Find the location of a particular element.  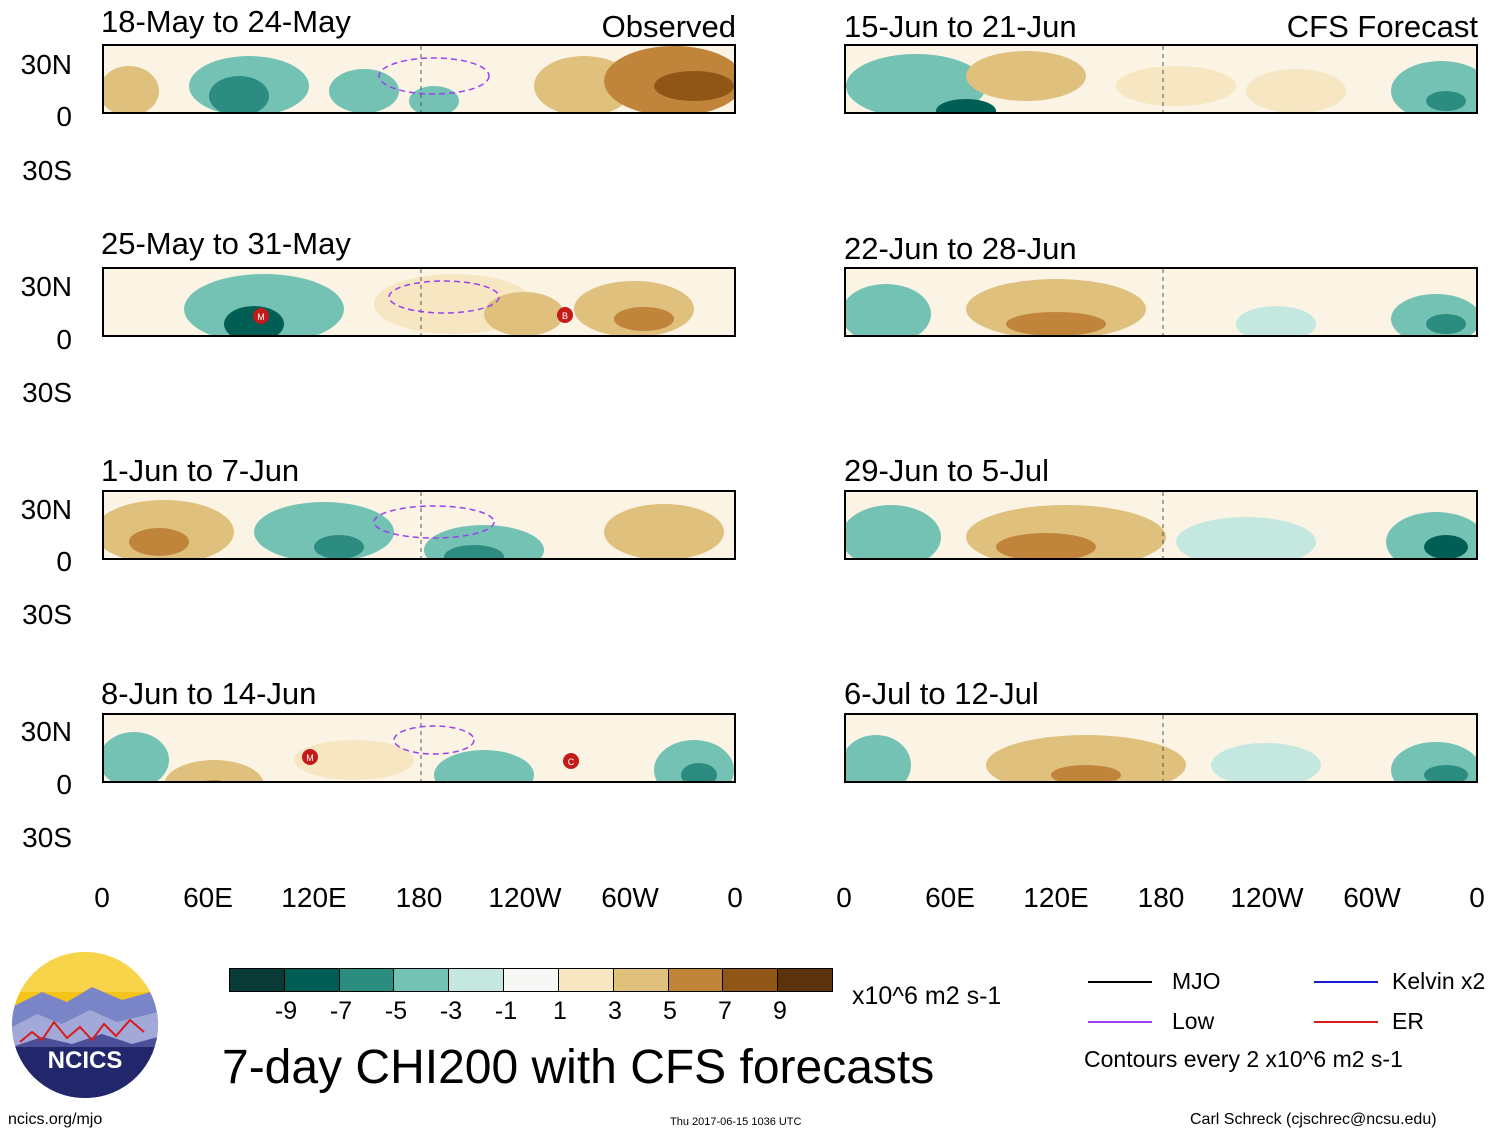

panel-title: 6-Jul to 12-Jul is located at coordinates (941, 693).